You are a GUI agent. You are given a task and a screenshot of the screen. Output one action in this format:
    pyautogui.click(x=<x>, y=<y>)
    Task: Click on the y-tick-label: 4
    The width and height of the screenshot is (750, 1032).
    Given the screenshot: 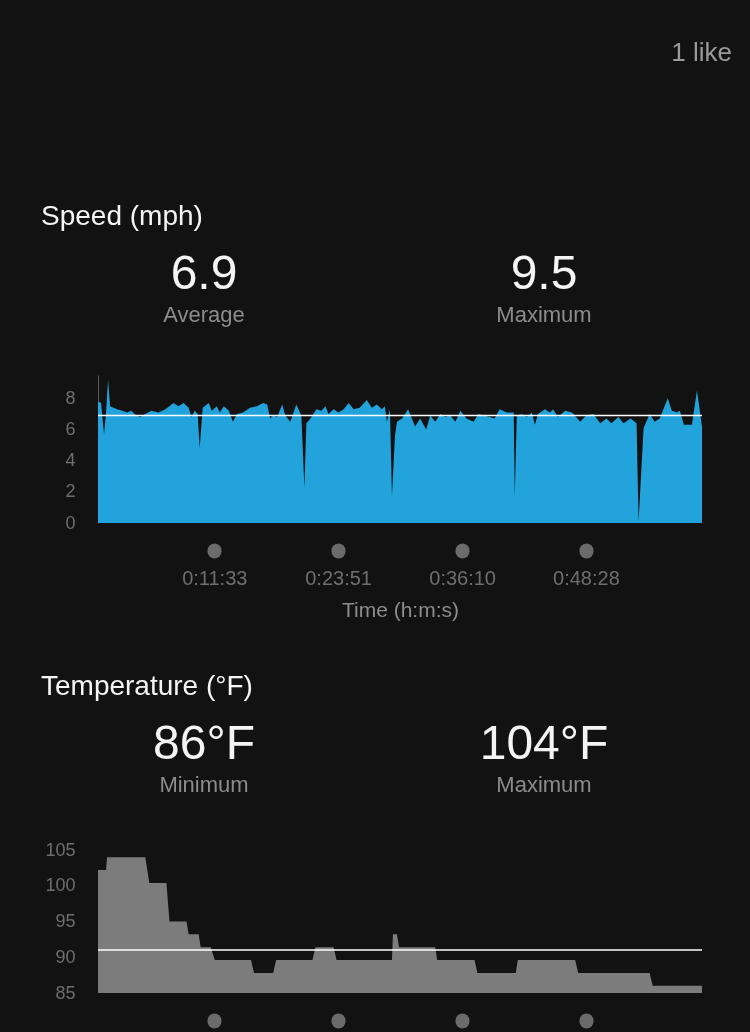 What is the action you would take?
    pyautogui.click(x=70, y=460)
    